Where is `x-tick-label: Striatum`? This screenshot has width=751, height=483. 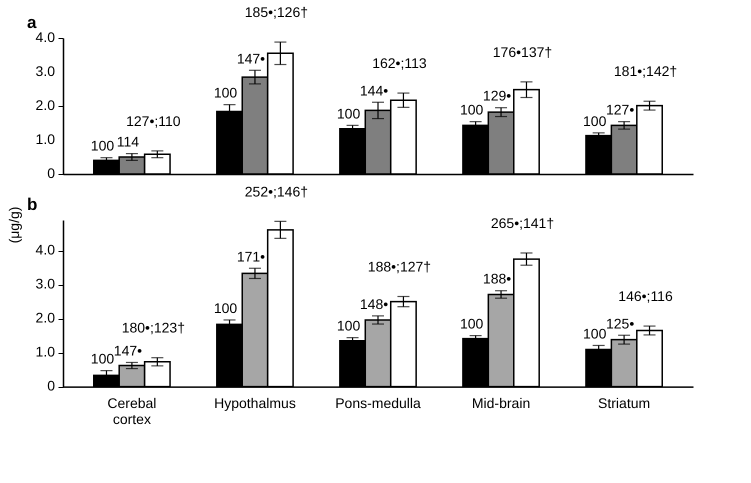
x-tick-label: Striatum is located at coordinates (624, 403).